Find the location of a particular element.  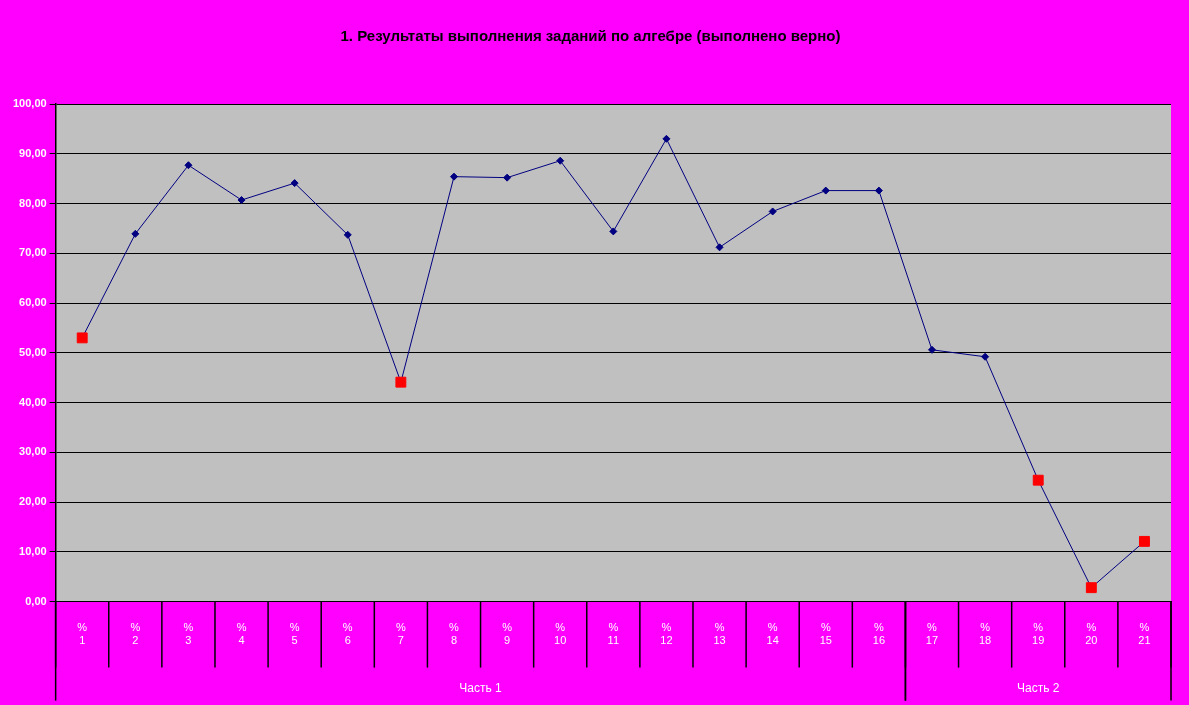

x-tick-label: % 21 is located at coordinates (1144, 634).